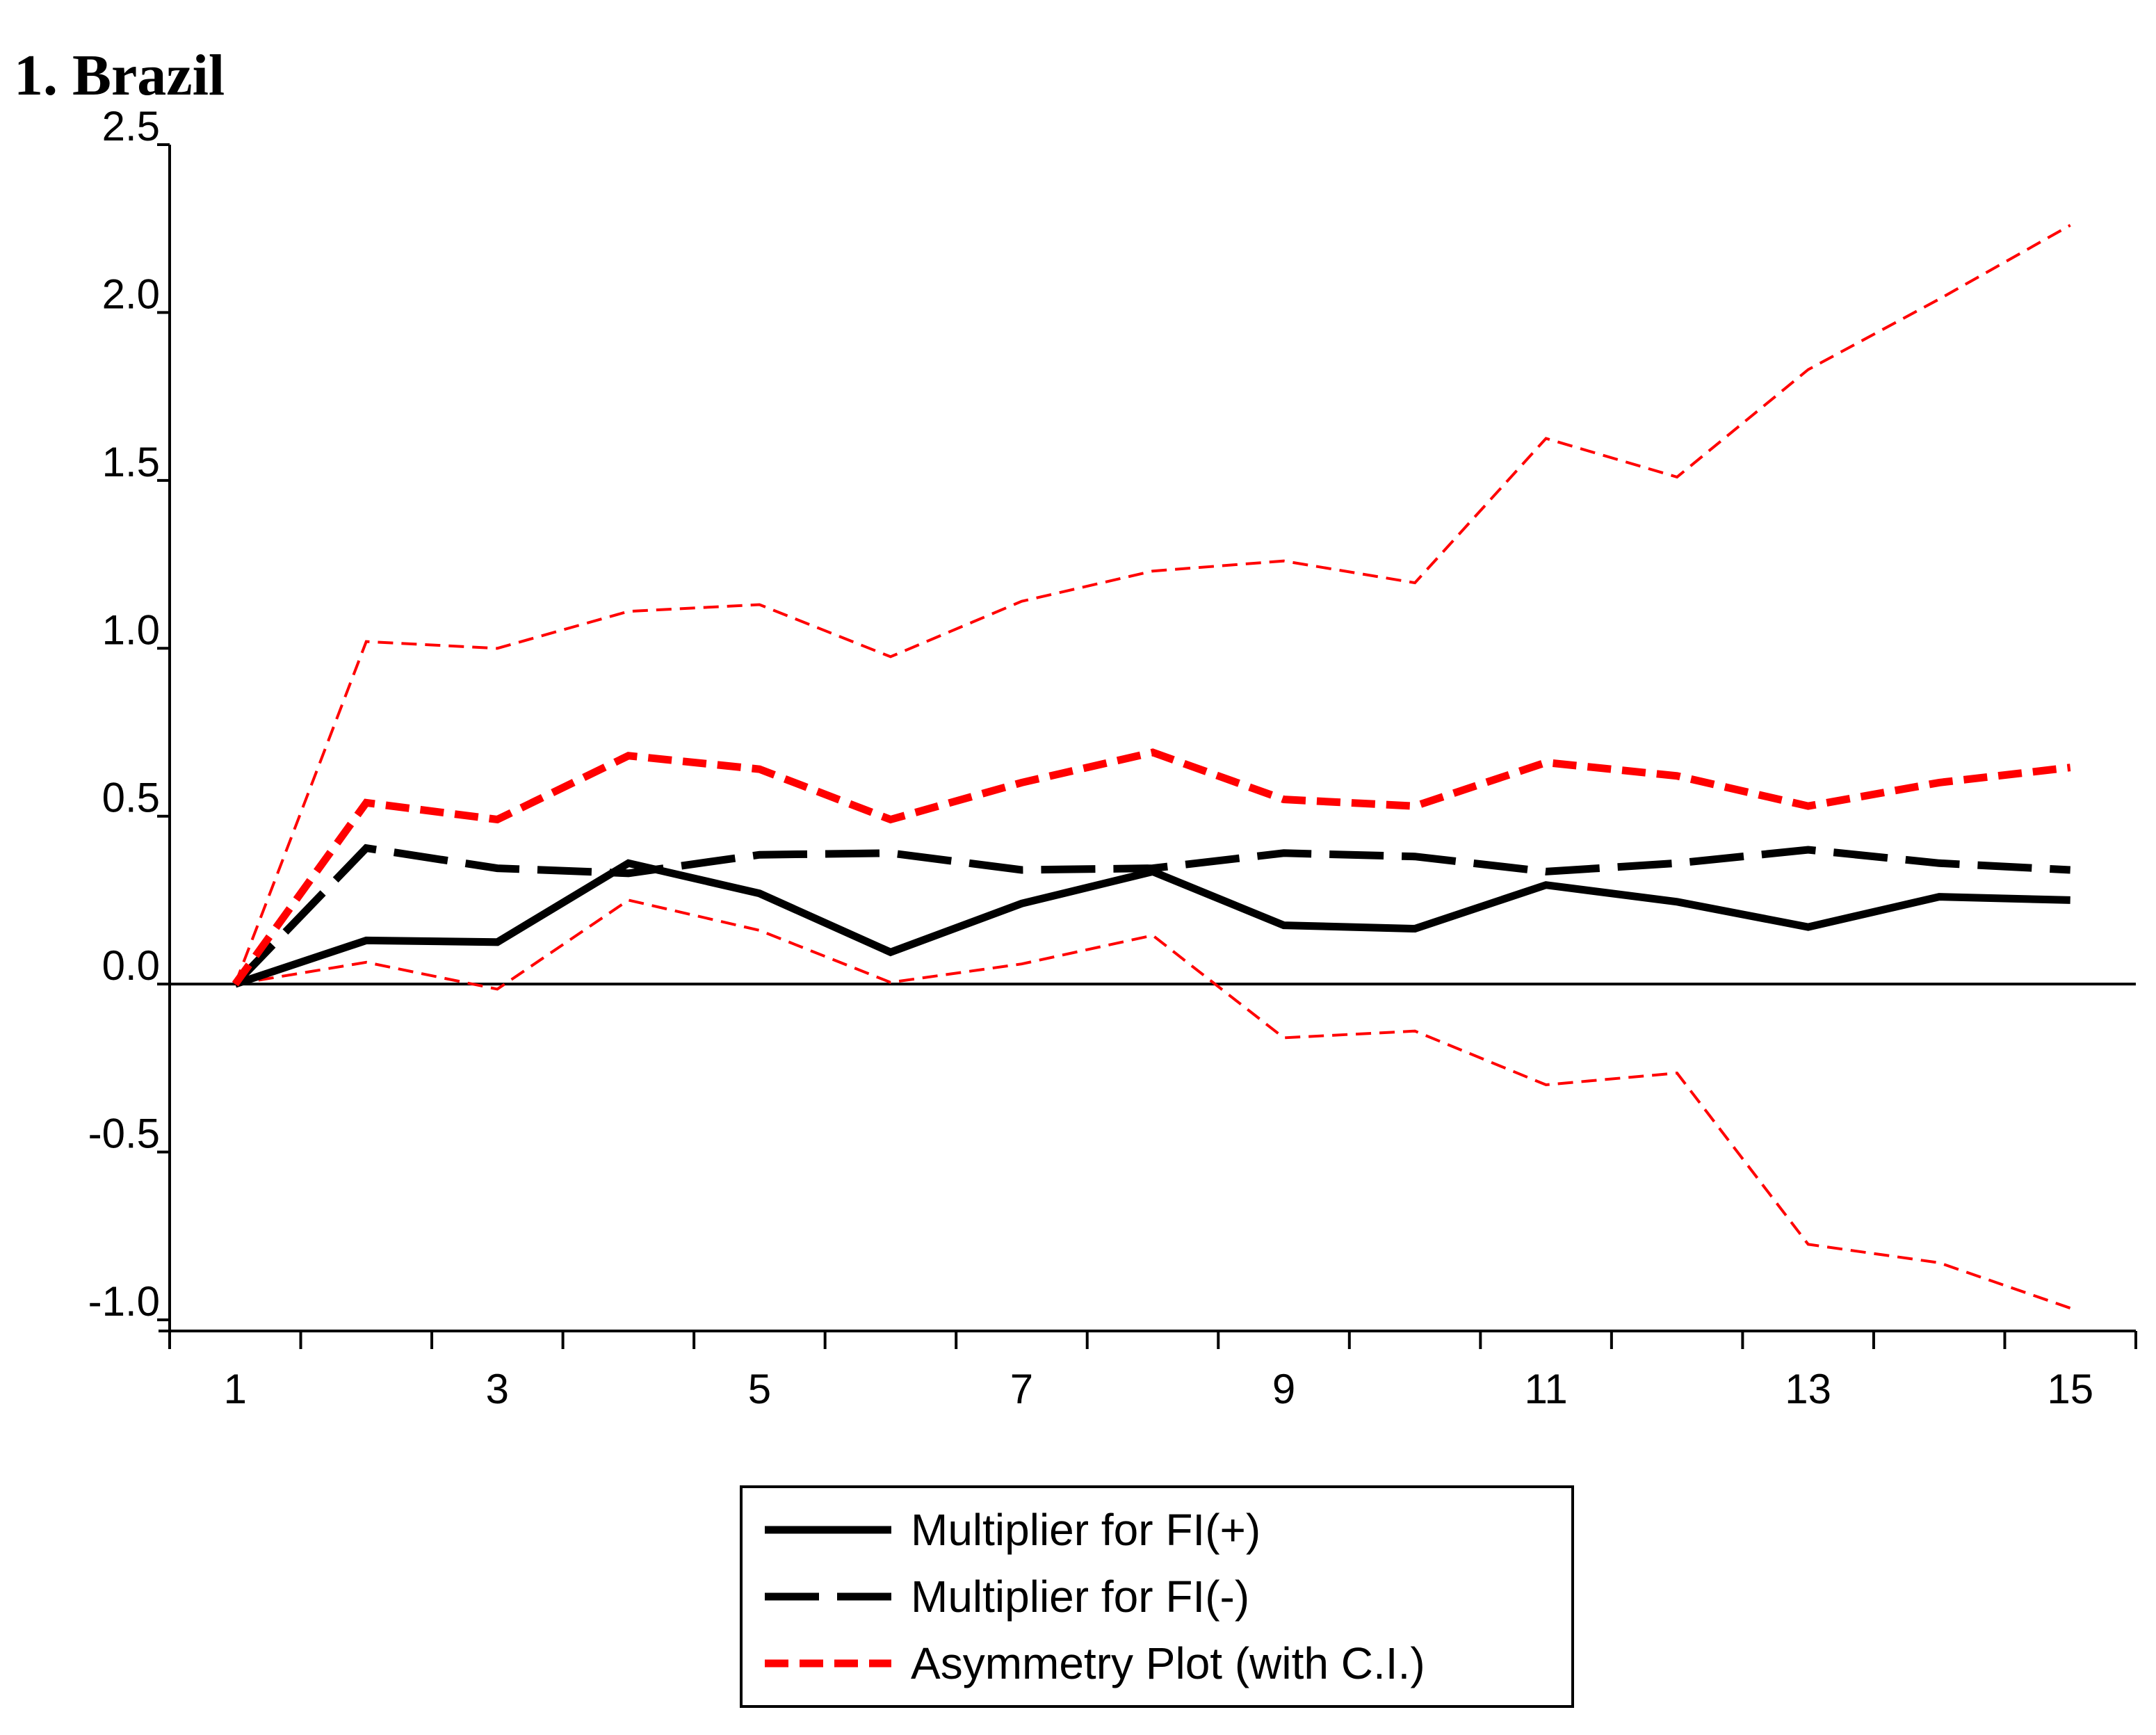  Describe the element at coordinates (1283, 1389) in the screenshot. I see `x-tick-label: 9` at that location.